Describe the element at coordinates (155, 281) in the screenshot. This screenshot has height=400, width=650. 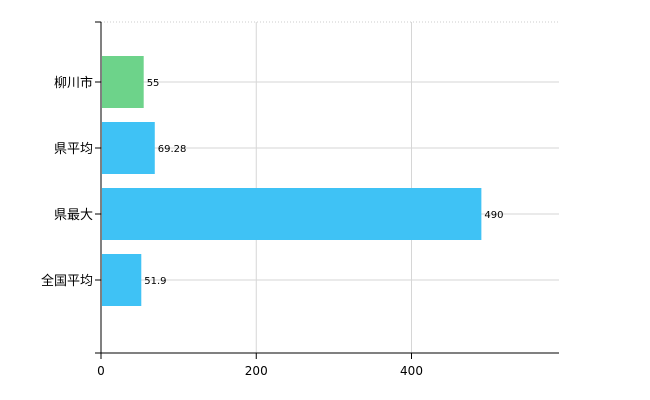
I see `data-label-3: 51.9` at that location.